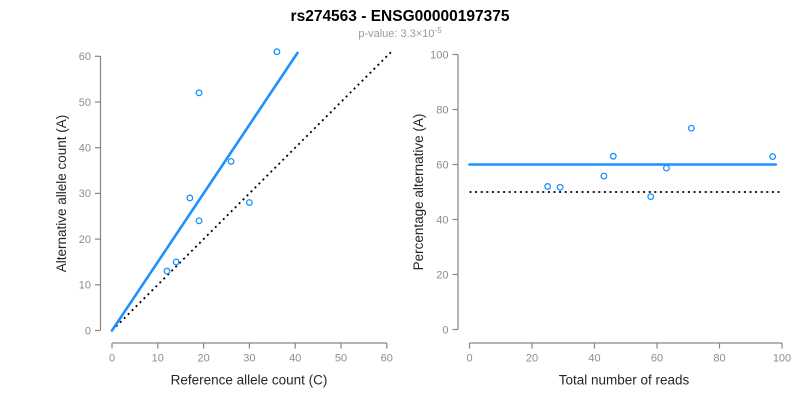 This screenshot has width=800, height=400. I want to click on y-tick-label: 10, so click(85, 286).